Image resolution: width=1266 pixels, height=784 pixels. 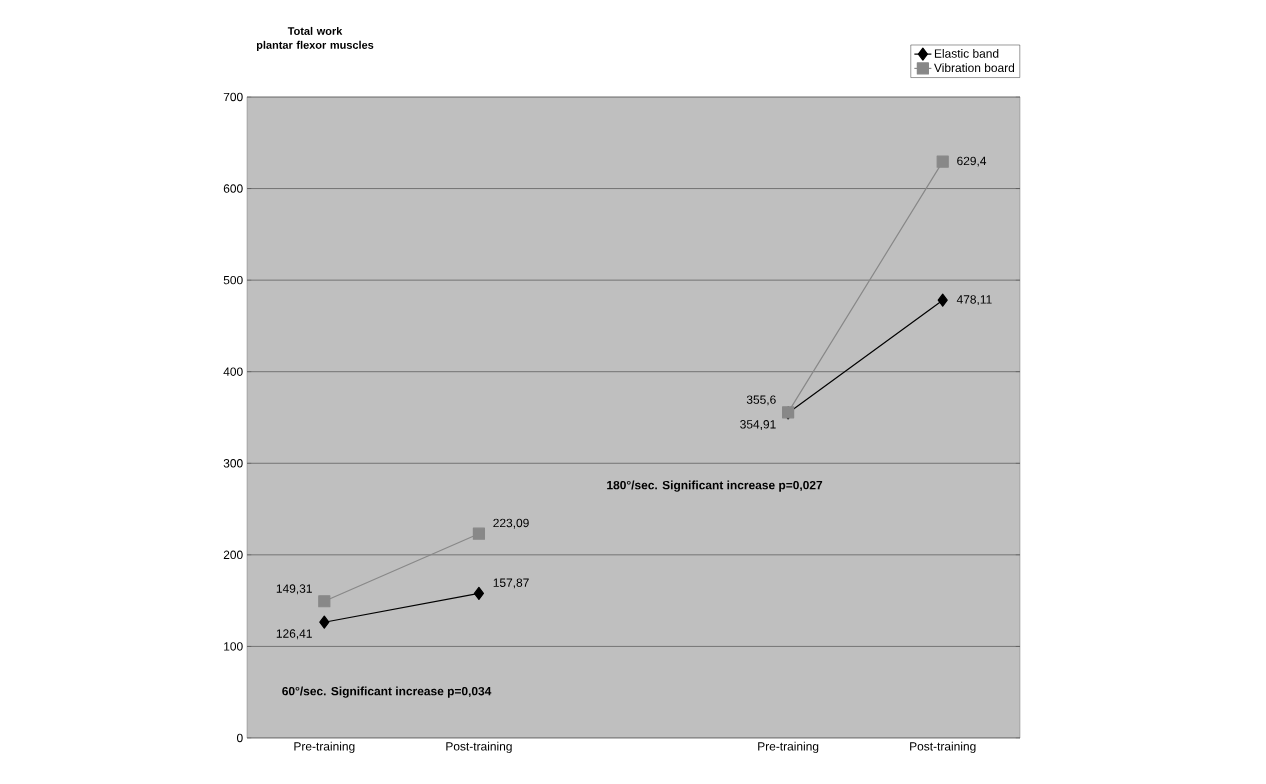 I want to click on y-tick-label: 200, so click(x=233, y=555).